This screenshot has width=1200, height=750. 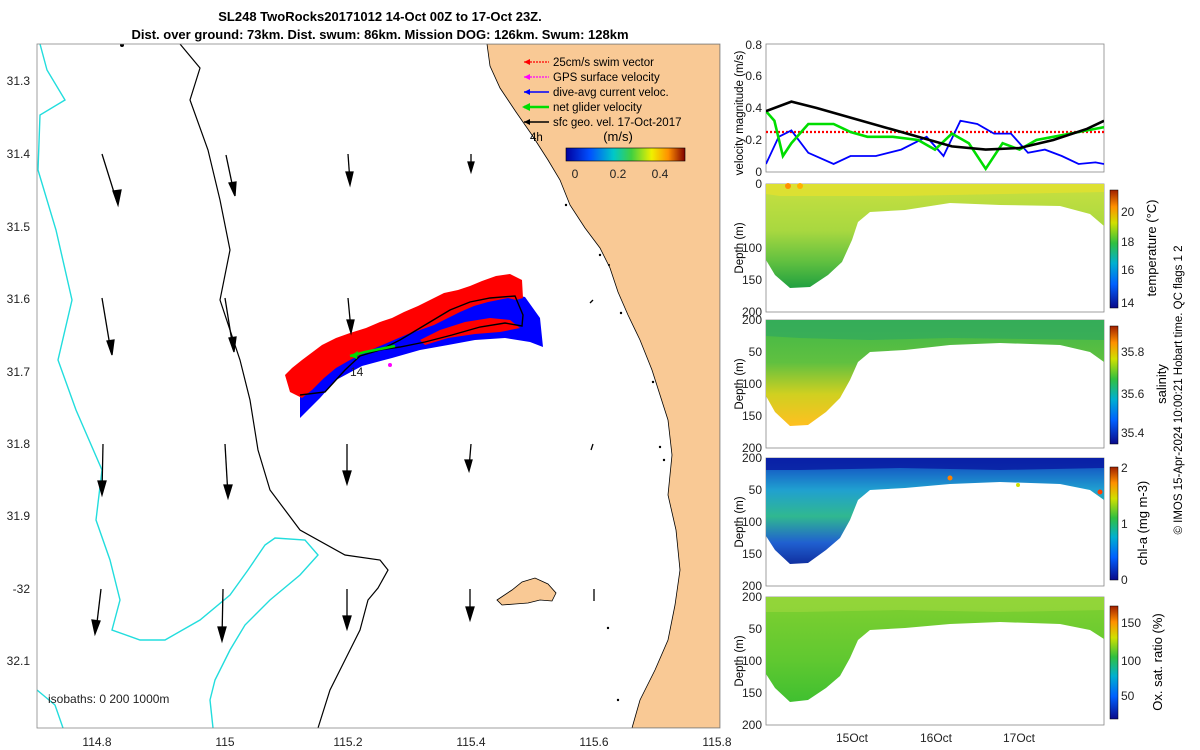 I want to click on chlorophyll-ytick: 100, so click(x=752, y=522).